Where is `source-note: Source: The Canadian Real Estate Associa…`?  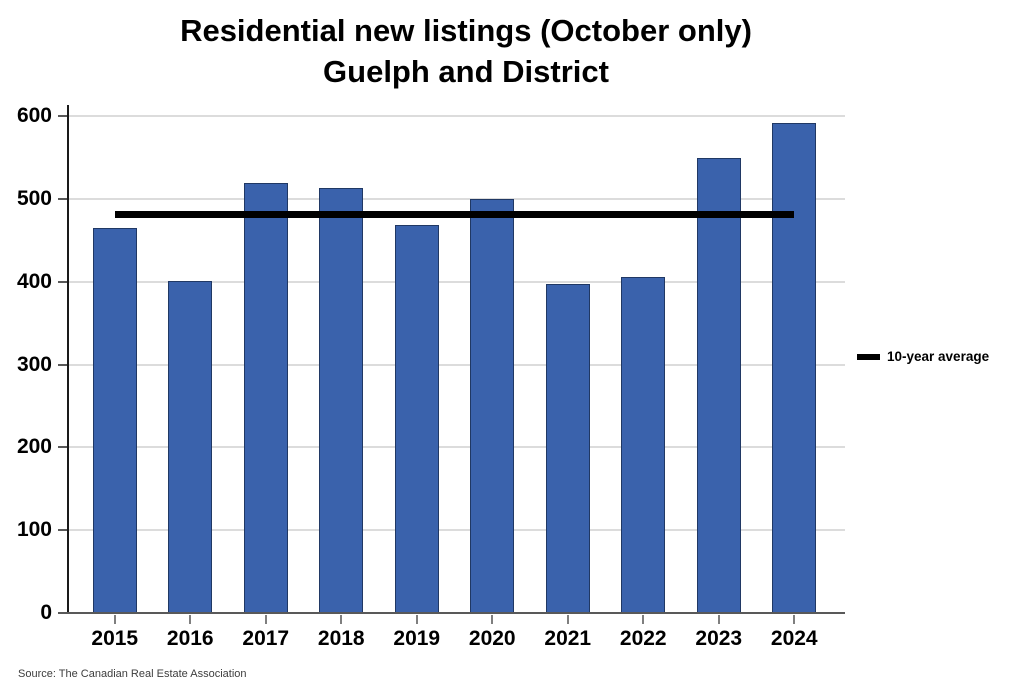 source-note: Source: The Canadian Real Estate Associa… is located at coordinates (132, 674).